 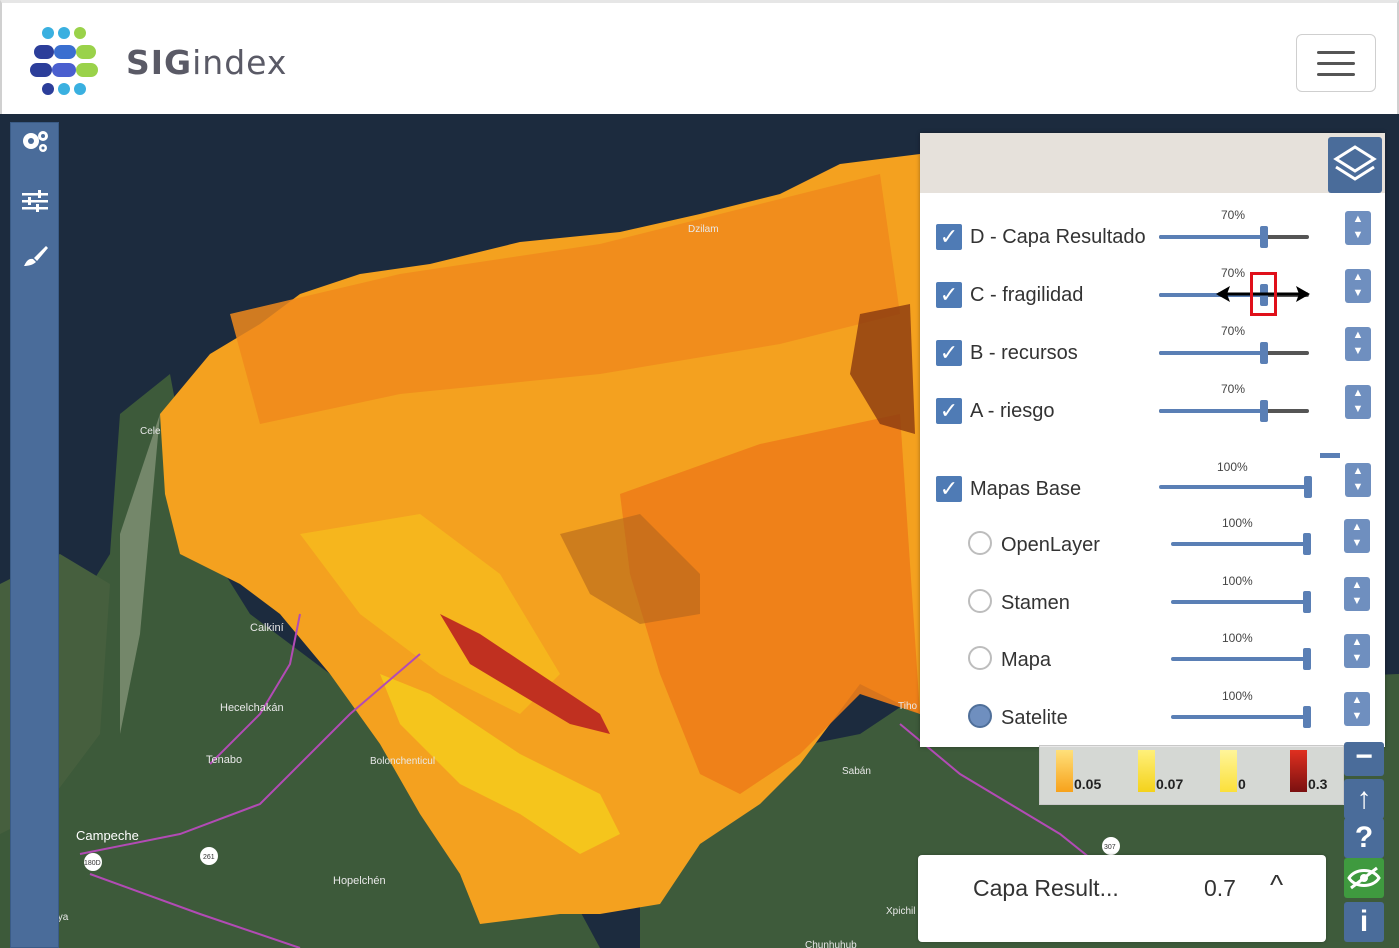 I want to click on paint-brush-icon, so click(x=35, y=261).